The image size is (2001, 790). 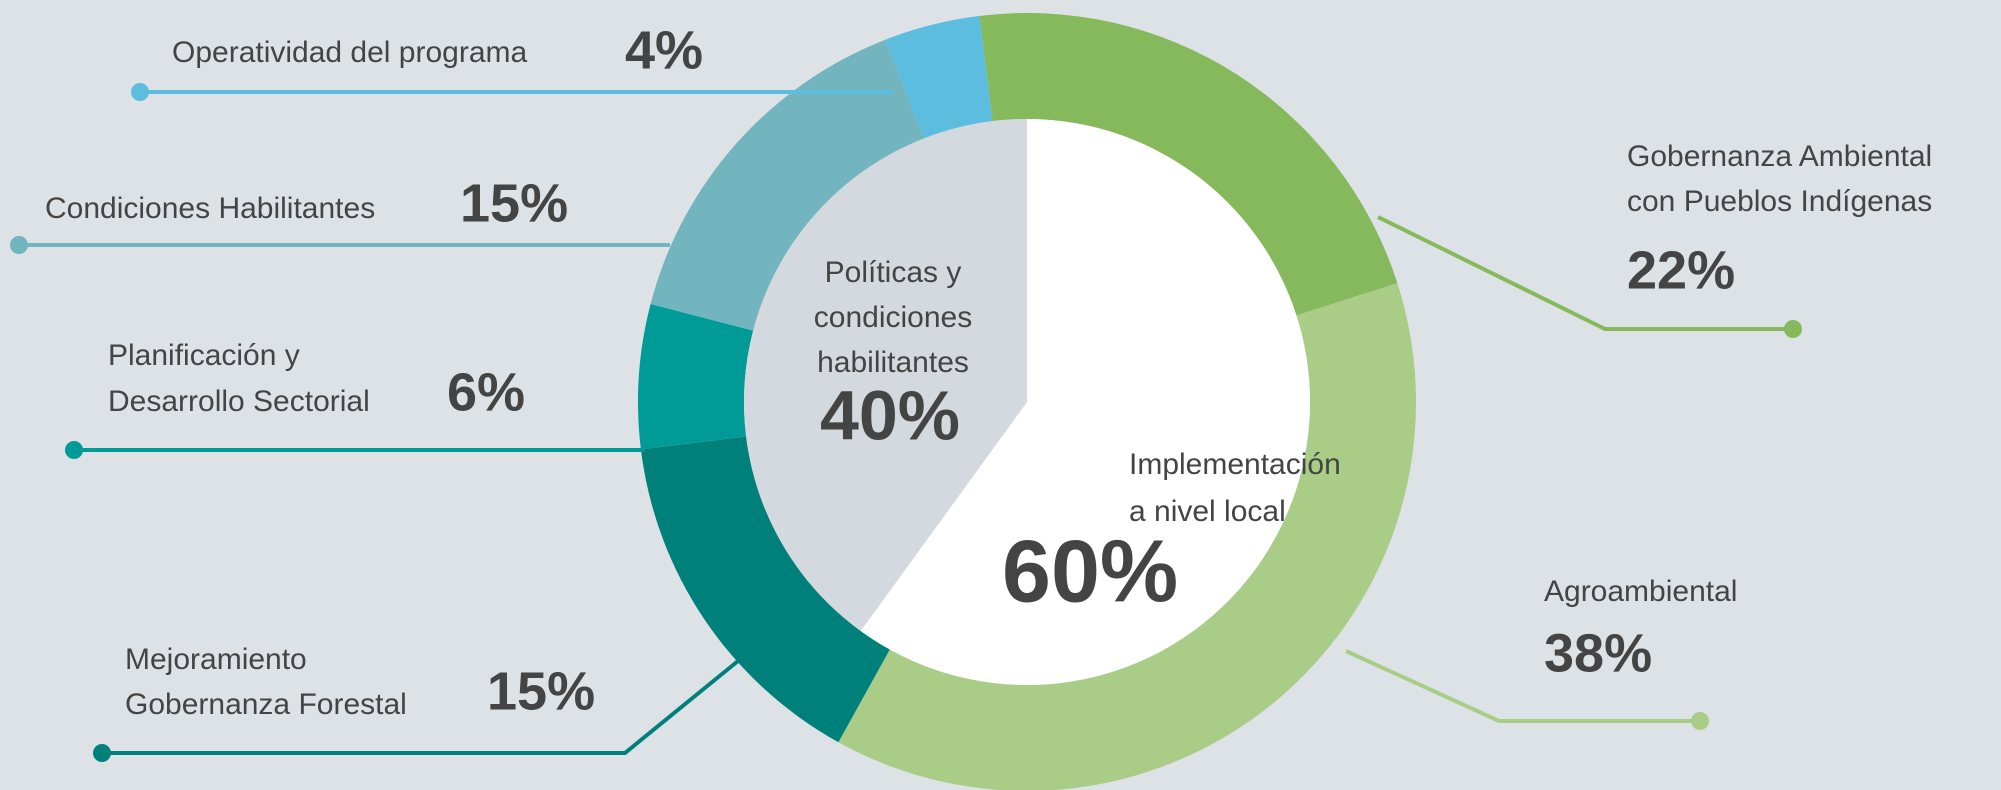 I want to click on pie-segment, so click(x=885, y=375).